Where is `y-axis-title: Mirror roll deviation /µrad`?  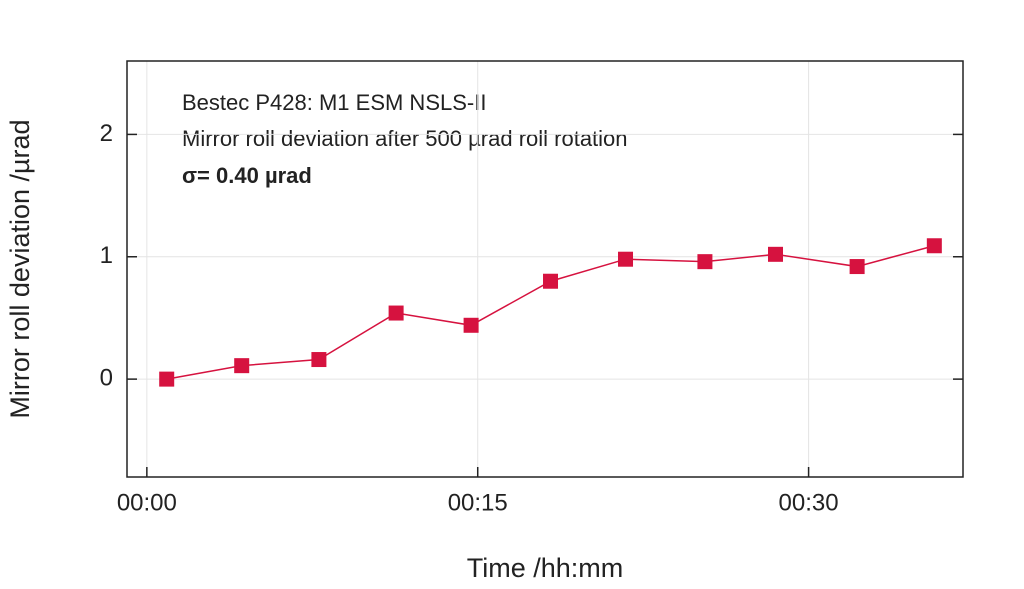 y-axis-title: Mirror roll deviation /µrad is located at coordinates (20, 268).